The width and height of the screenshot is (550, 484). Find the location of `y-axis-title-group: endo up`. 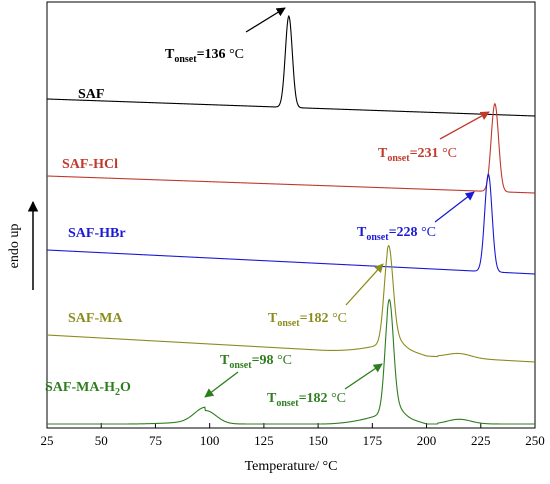

y-axis-title-group: endo up is located at coordinates (23, 245).